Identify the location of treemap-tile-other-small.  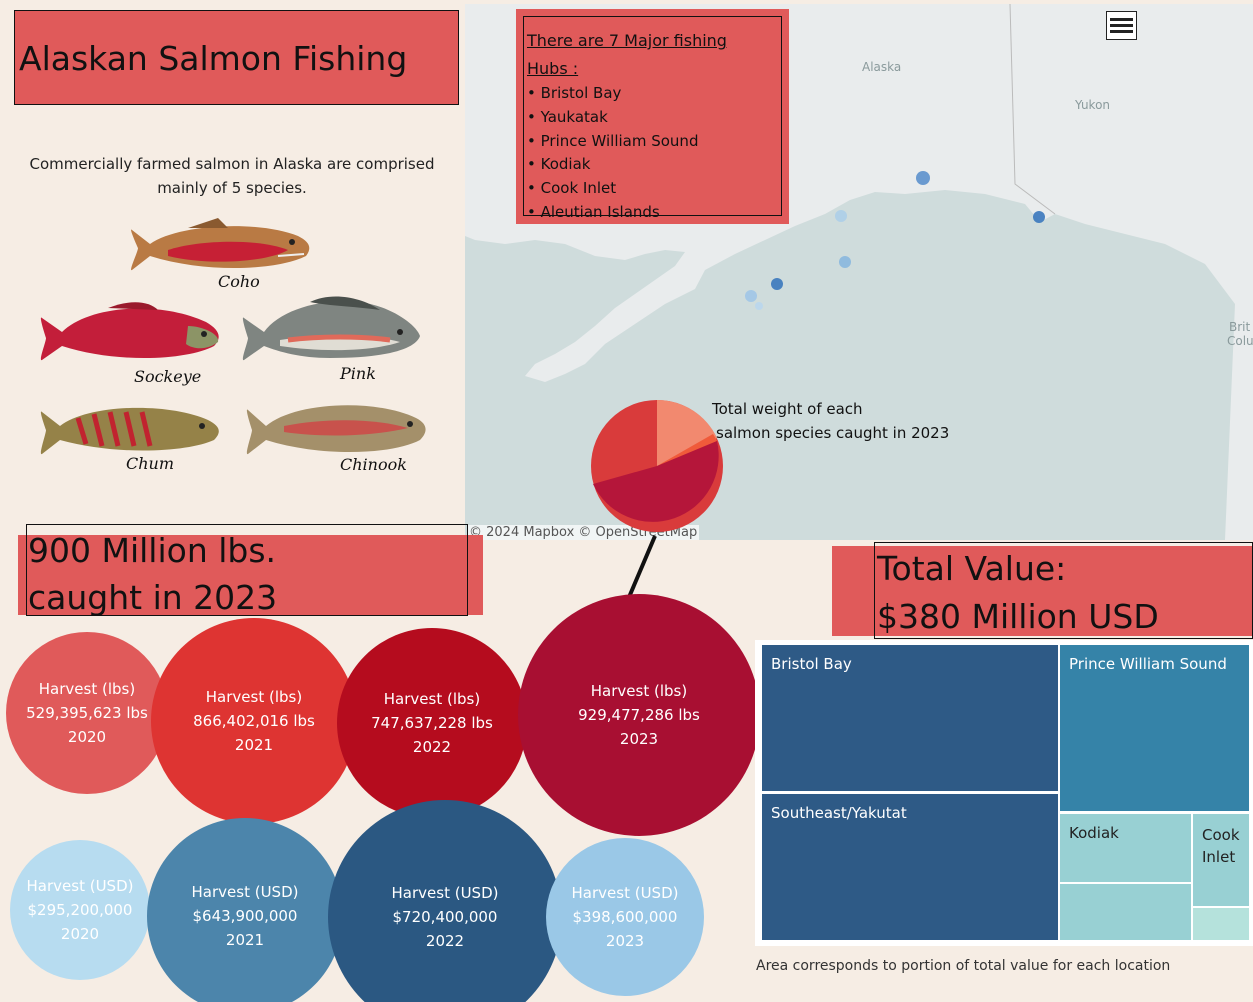
(1221, 924).